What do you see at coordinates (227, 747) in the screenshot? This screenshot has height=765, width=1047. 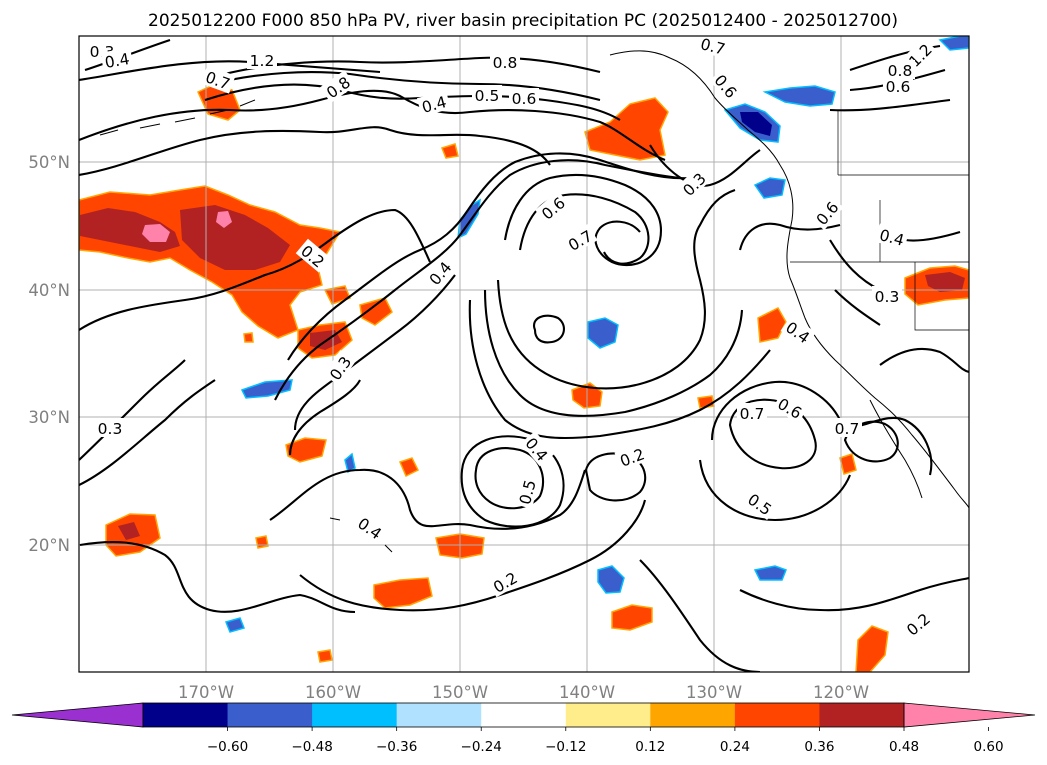 I see `colorbar-tick-label: −0.60` at bounding box center [227, 747].